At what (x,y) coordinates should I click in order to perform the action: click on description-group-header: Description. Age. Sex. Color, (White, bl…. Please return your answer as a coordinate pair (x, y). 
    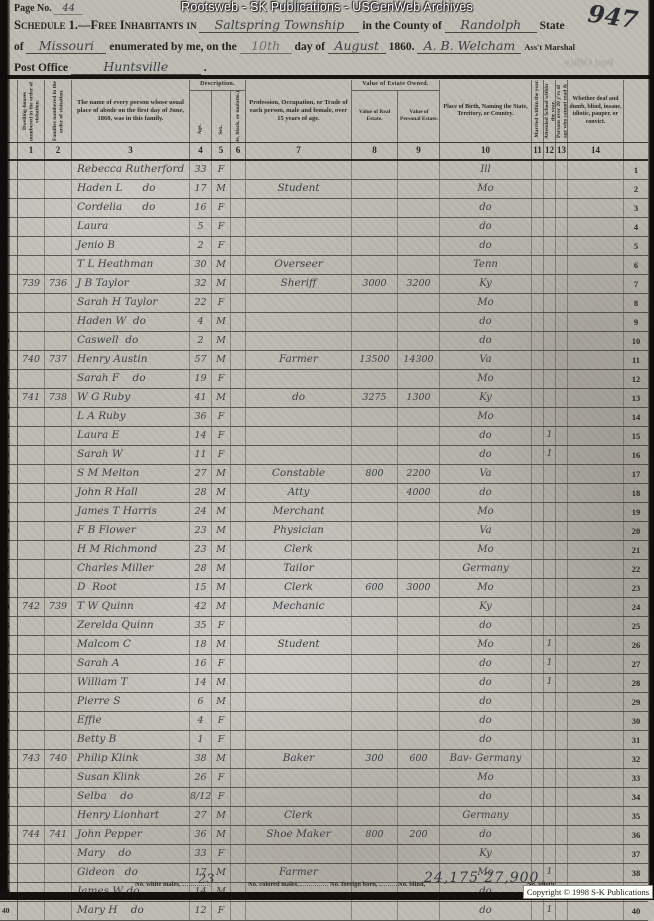
    Looking at the image, I should click on (218, 111).